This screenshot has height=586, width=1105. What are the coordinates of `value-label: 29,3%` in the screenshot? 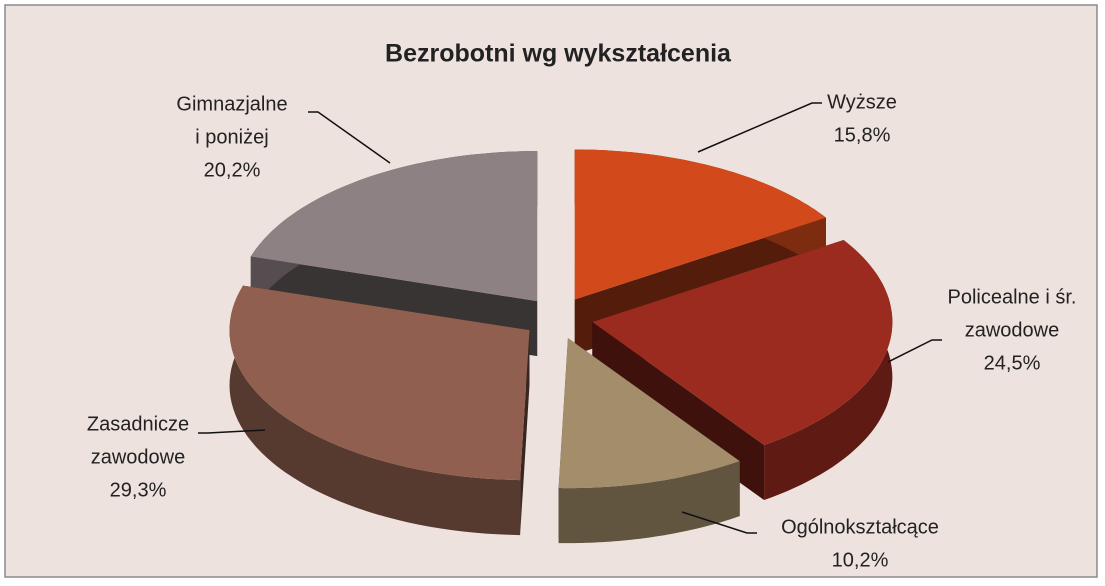 It's located at (138, 490).